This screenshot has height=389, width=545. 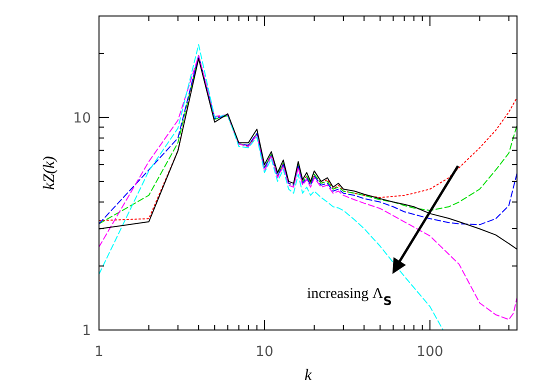 I want to click on x-tick-label: 100, so click(x=430, y=352).